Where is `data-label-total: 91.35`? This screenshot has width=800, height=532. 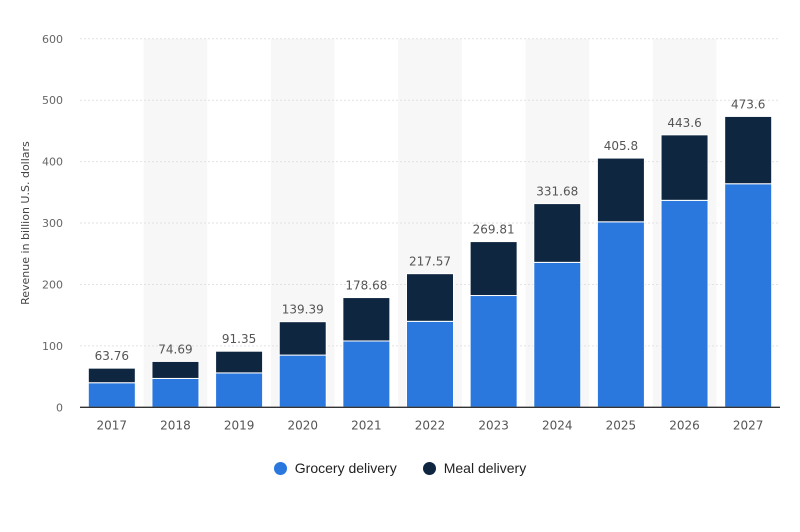
data-label-total: 91.35 is located at coordinates (239, 339).